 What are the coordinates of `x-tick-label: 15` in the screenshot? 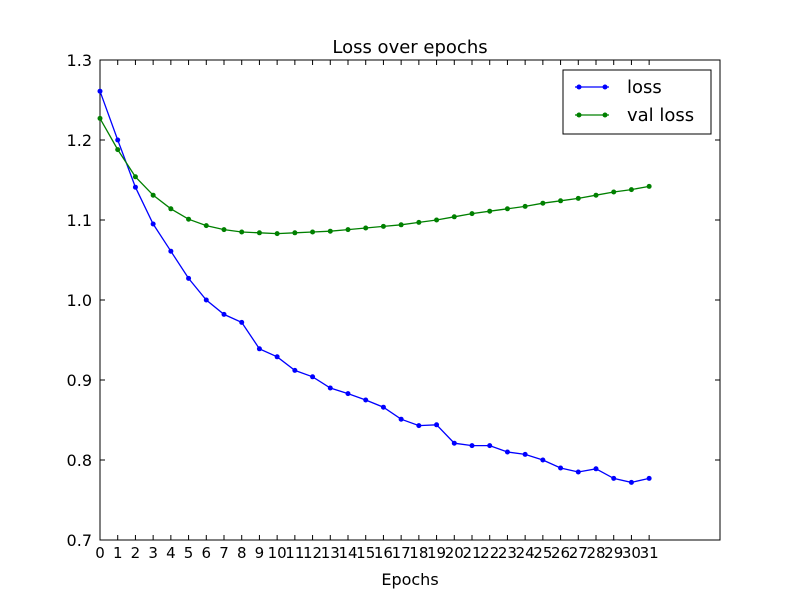 It's located at (365, 553).